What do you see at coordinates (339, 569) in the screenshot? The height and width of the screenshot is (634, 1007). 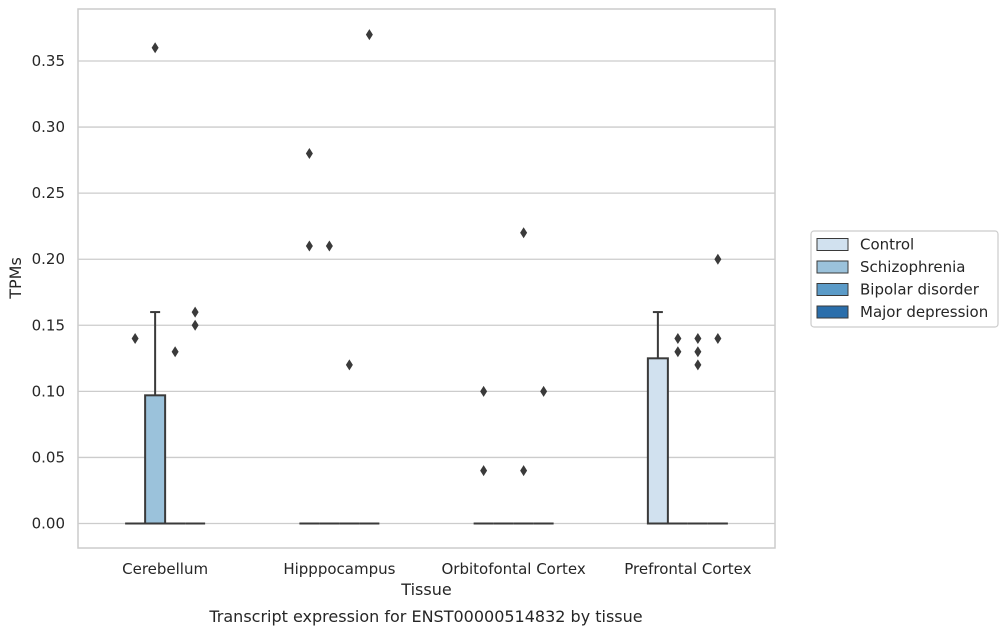 I see `x-tick-label: Hipppocampus` at bounding box center [339, 569].